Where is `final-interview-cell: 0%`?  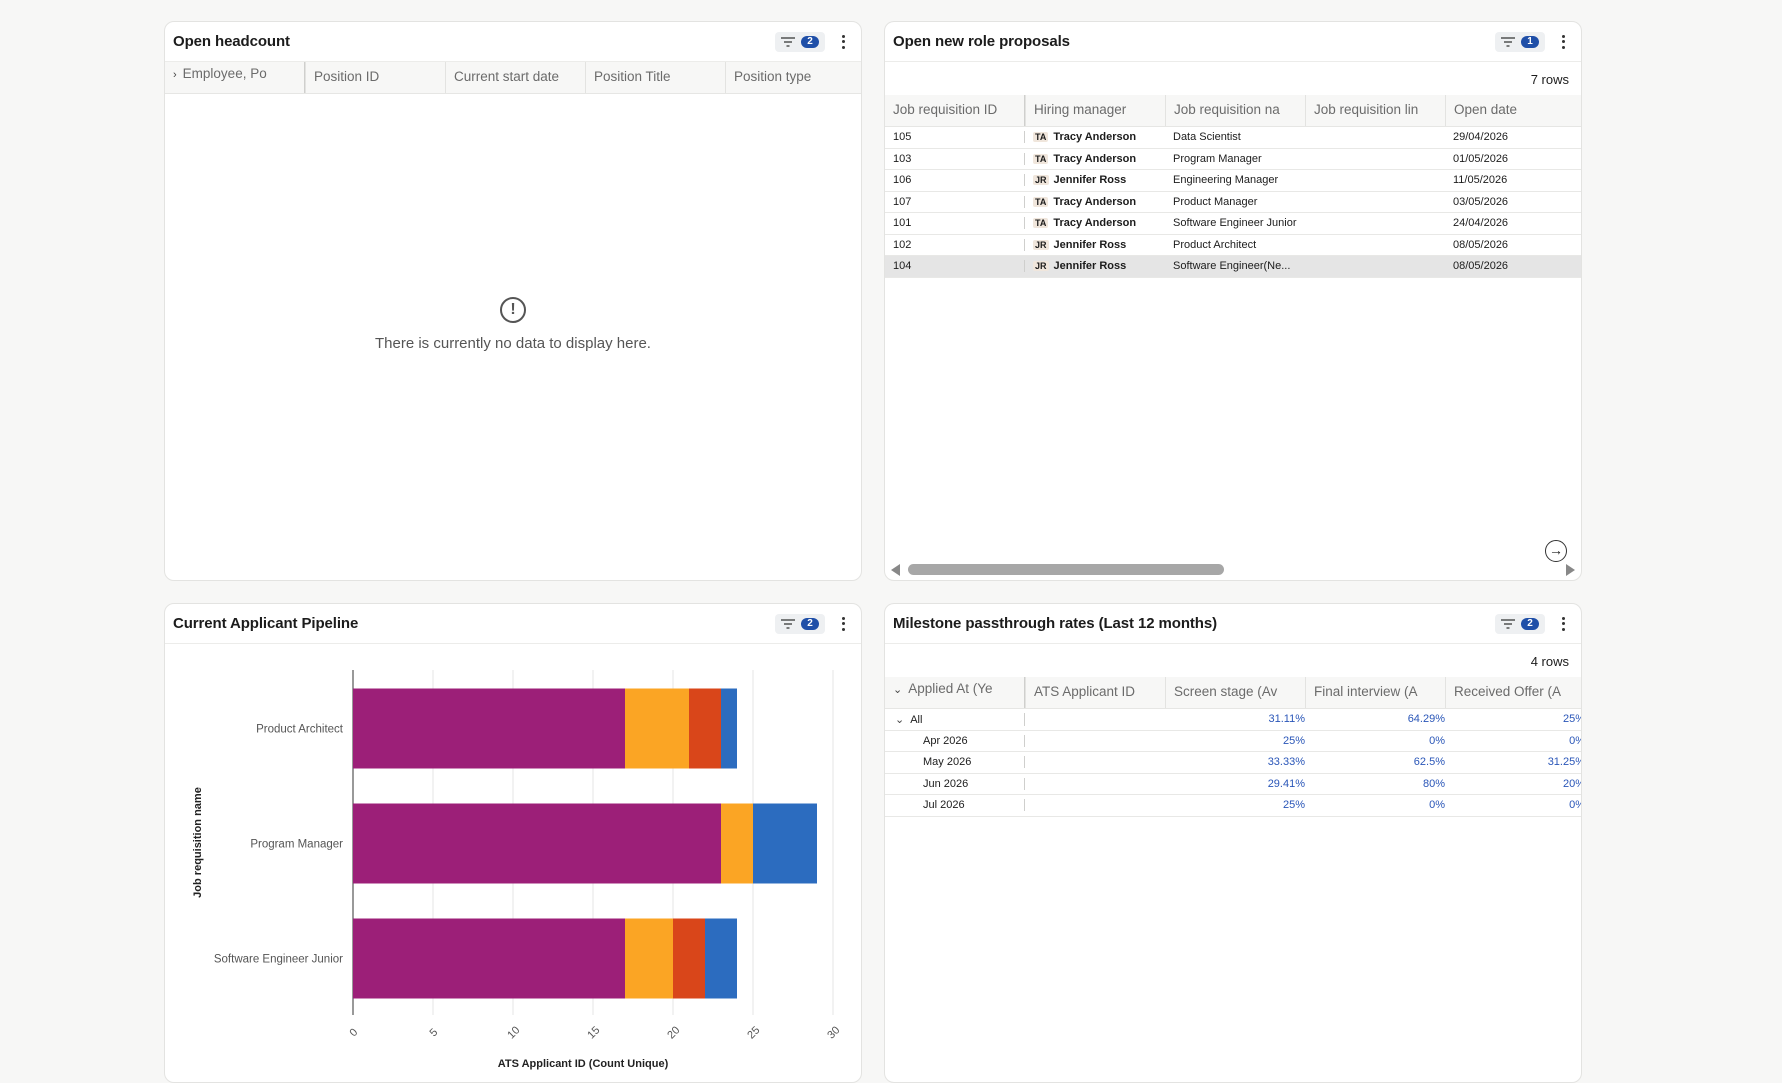
final-interview-cell: 0% is located at coordinates (1437, 805).